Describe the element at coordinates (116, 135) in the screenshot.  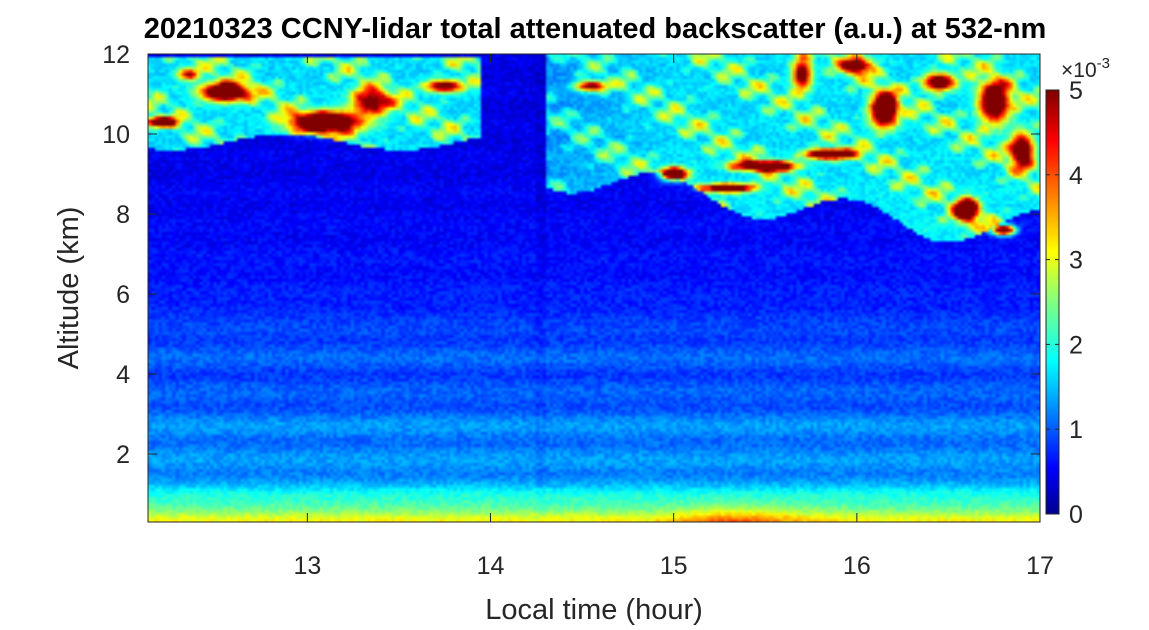
I see `y-tick-label: 10` at that location.